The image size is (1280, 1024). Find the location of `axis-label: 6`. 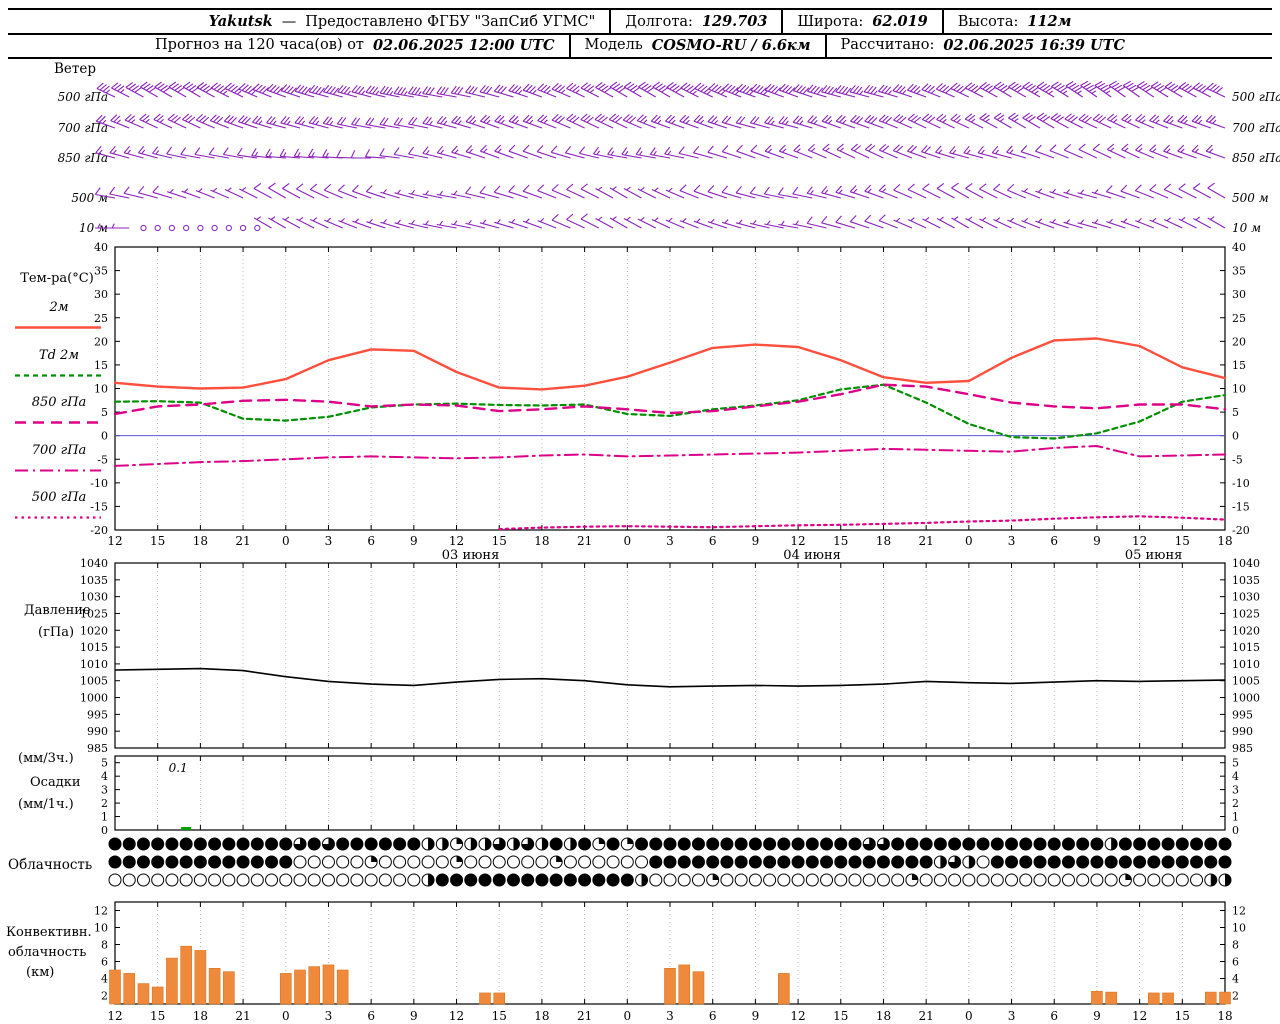

axis-label: 6 is located at coordinates (104, 962).